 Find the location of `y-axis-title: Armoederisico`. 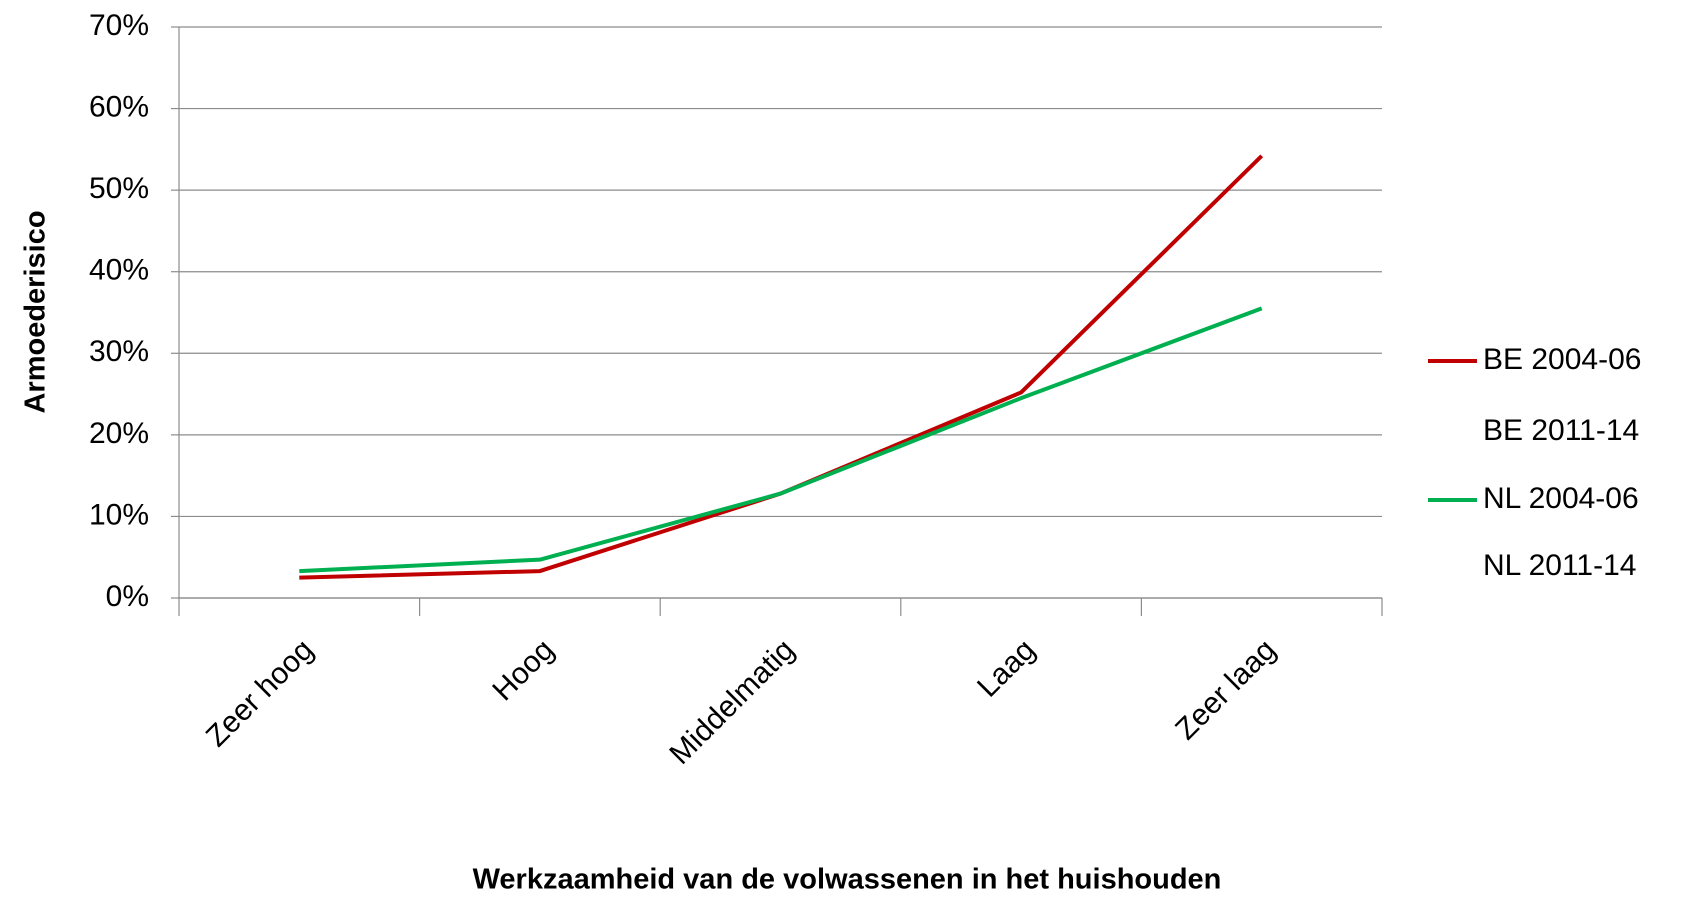

y-axis-title: Armoederisico is located at coordinates (36, 311).